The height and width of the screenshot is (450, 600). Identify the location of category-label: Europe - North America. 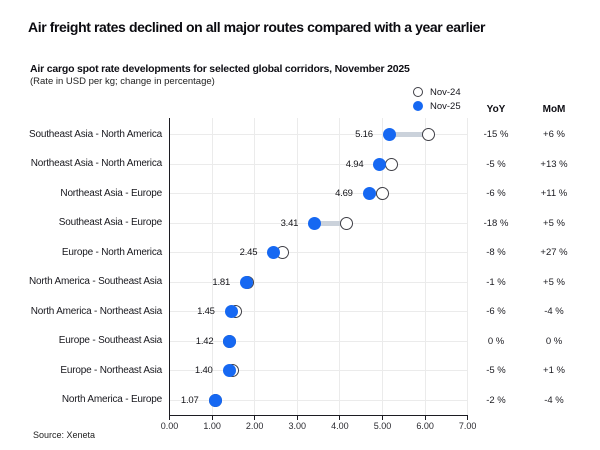
(111, 252).